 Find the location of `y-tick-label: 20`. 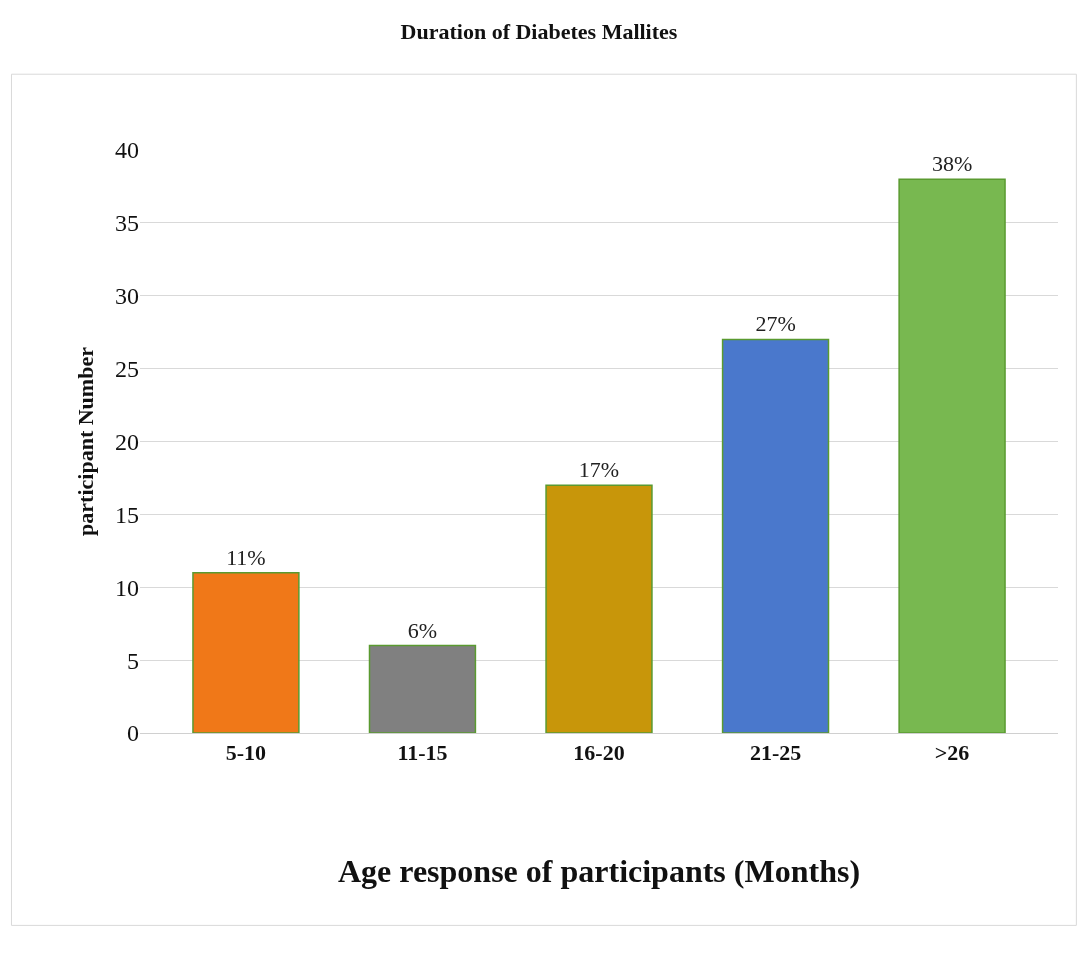

y-tick-label: 20 is located at coordinates (127, 441).